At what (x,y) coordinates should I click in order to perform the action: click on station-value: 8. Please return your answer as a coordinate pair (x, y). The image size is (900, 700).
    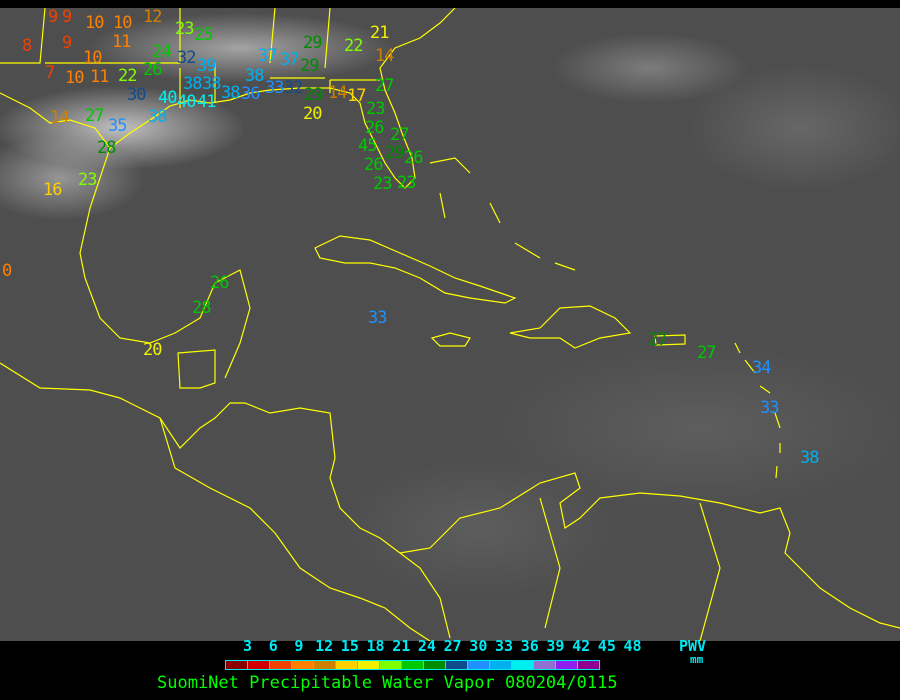
    Looking at the image, I should click on (27, 46).